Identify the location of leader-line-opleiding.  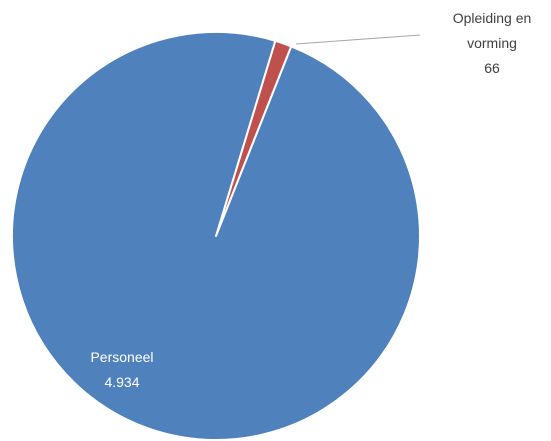
(358, 39).